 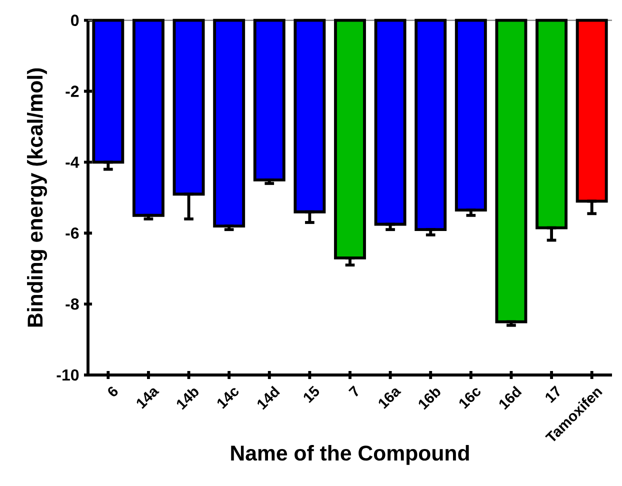 I want to click on x-tick-label: 14b, so click(x=187, y=399).